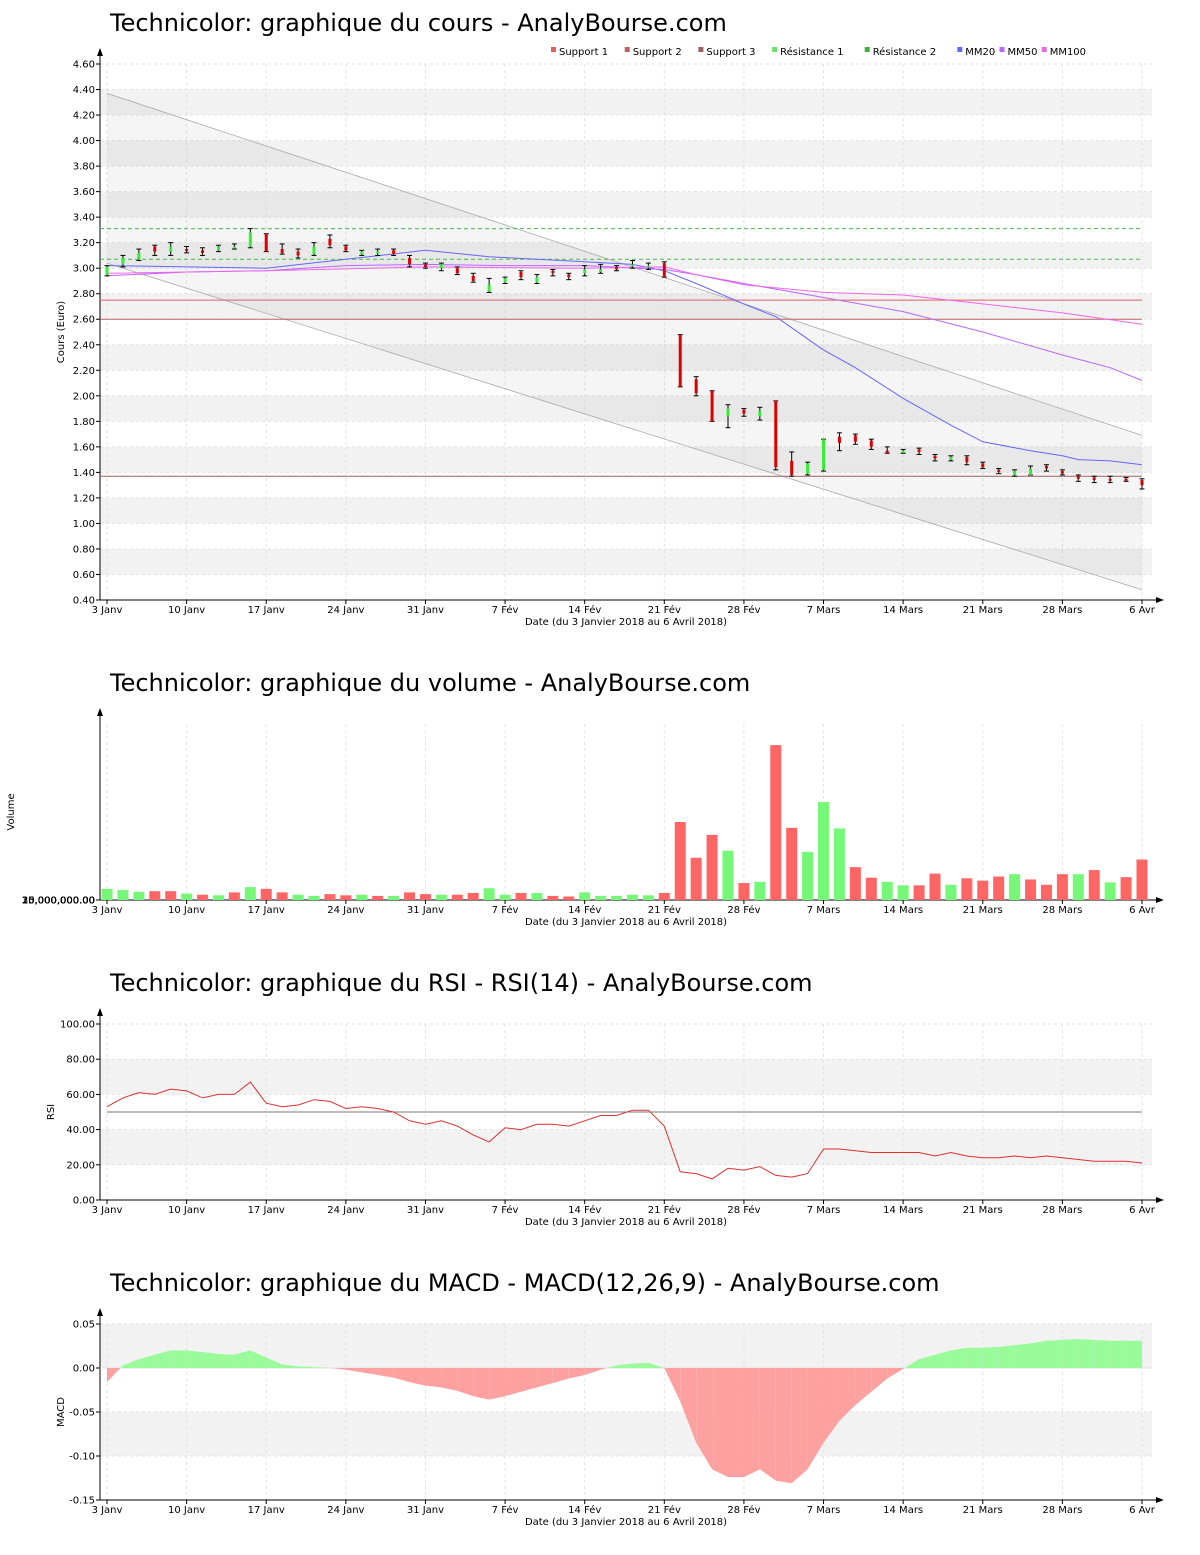 The height and width of the screenshot is (1555, 1200). I want to click on y-tick-label: 4.20, so click(84, 116).